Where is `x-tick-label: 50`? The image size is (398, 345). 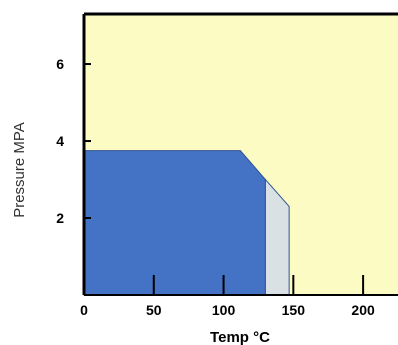
x-tick-label: 50 is located at coordinates (154, 310).